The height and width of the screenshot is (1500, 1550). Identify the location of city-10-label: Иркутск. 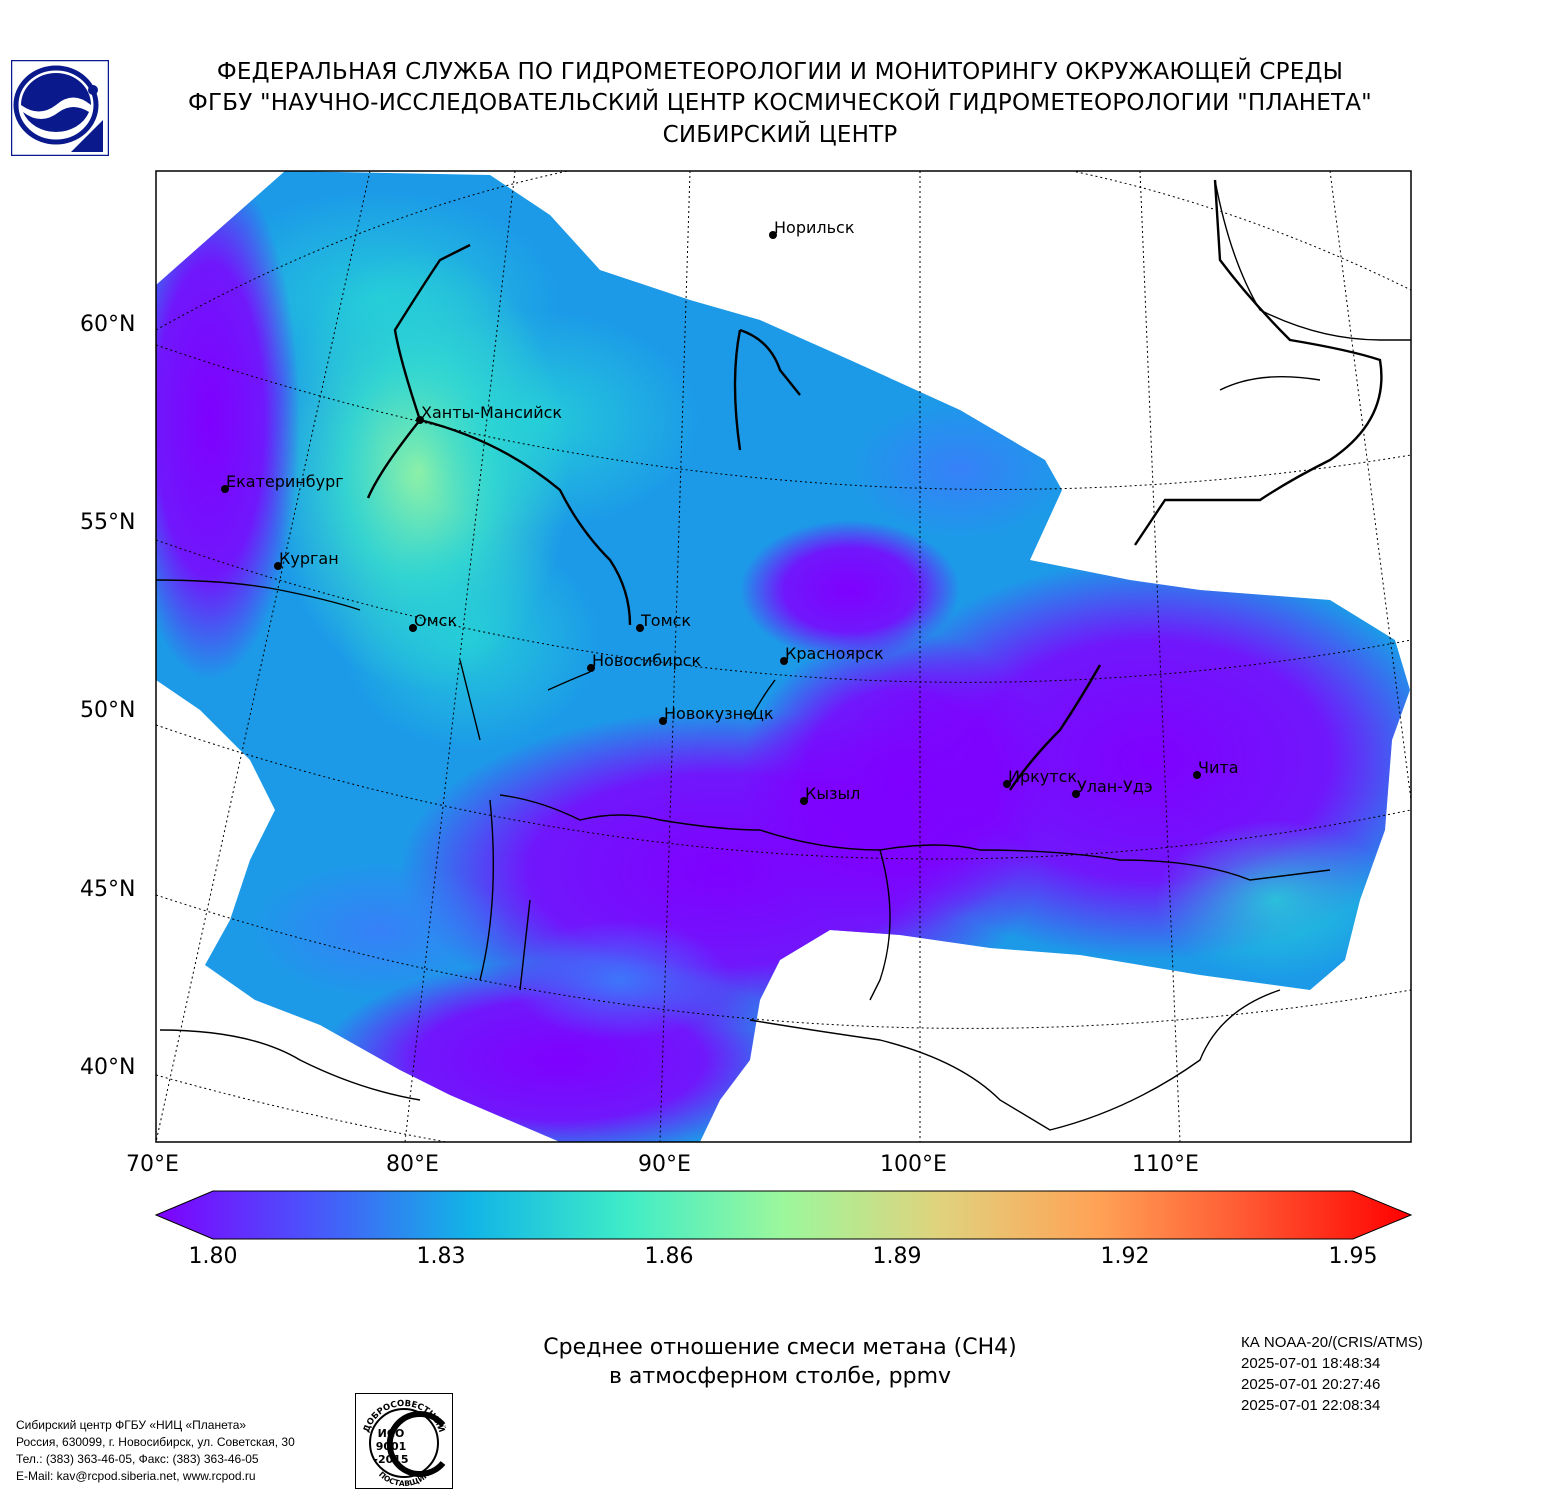
(1042, 776).